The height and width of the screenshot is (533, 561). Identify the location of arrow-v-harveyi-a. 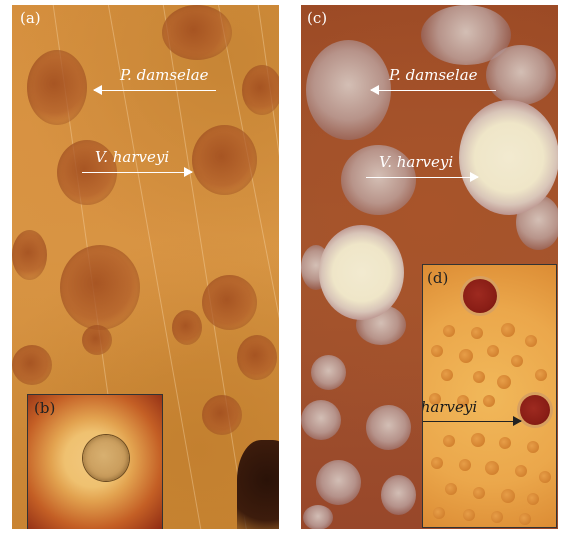
(137, 172).